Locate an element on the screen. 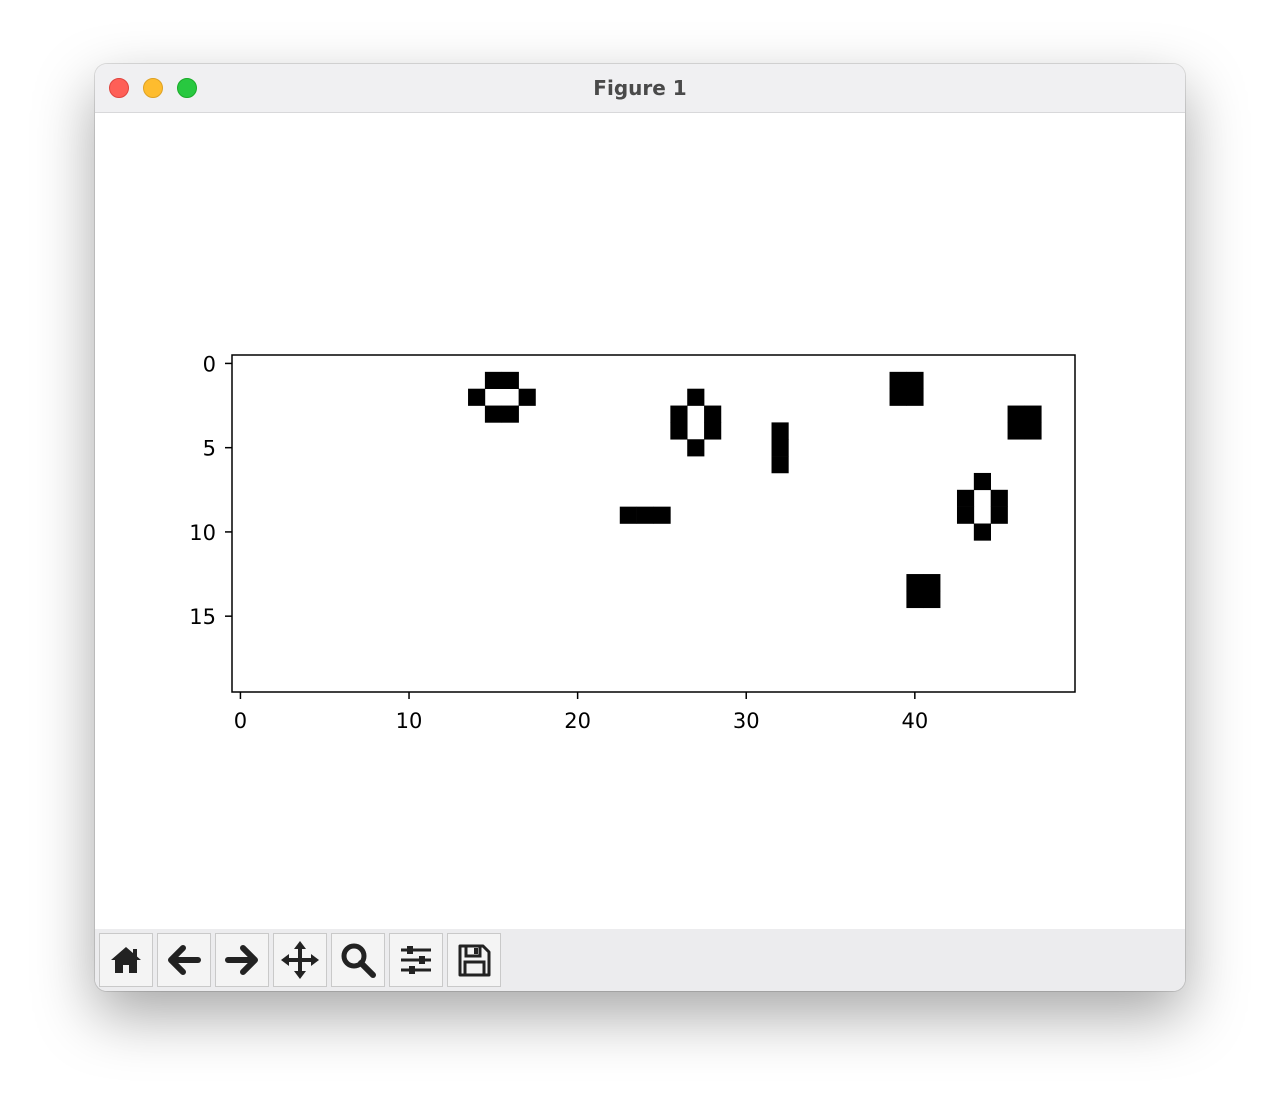 Image resolution: width=1280 pixels, height=1117 pixels. forward-button is located at coordinates (242, 960).